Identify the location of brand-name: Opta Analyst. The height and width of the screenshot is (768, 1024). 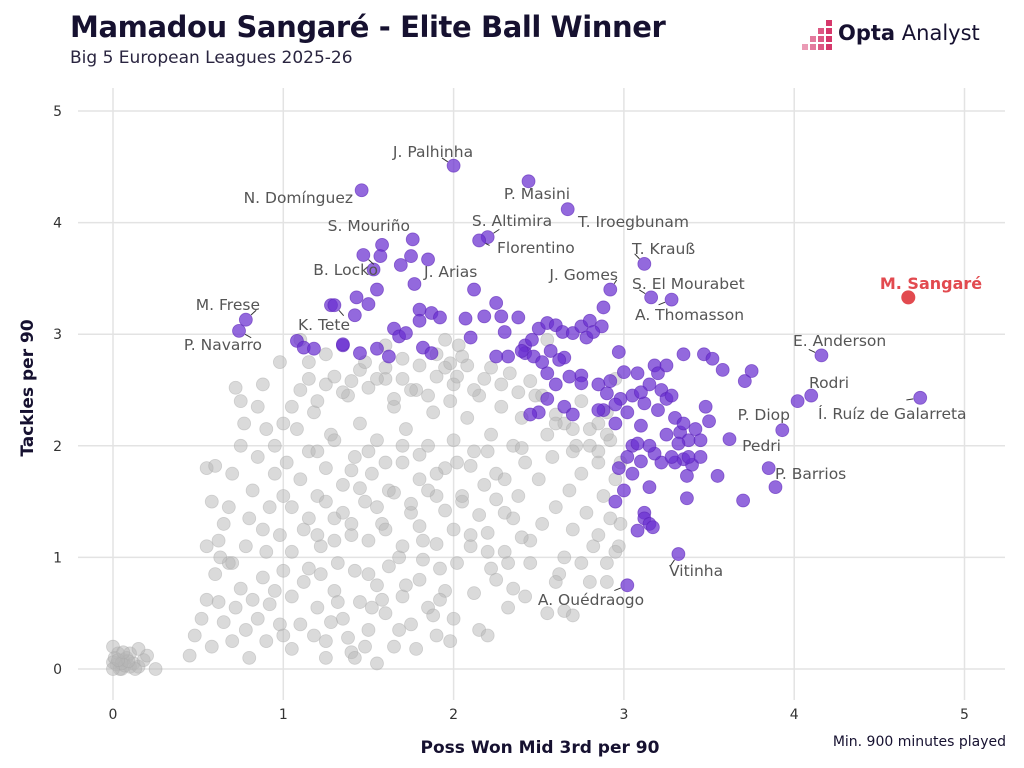
(909, 33).